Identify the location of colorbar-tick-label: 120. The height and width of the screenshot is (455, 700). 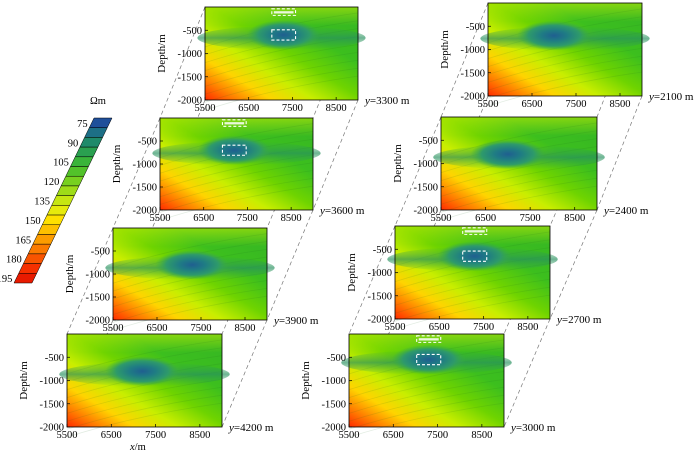
(52, 182).